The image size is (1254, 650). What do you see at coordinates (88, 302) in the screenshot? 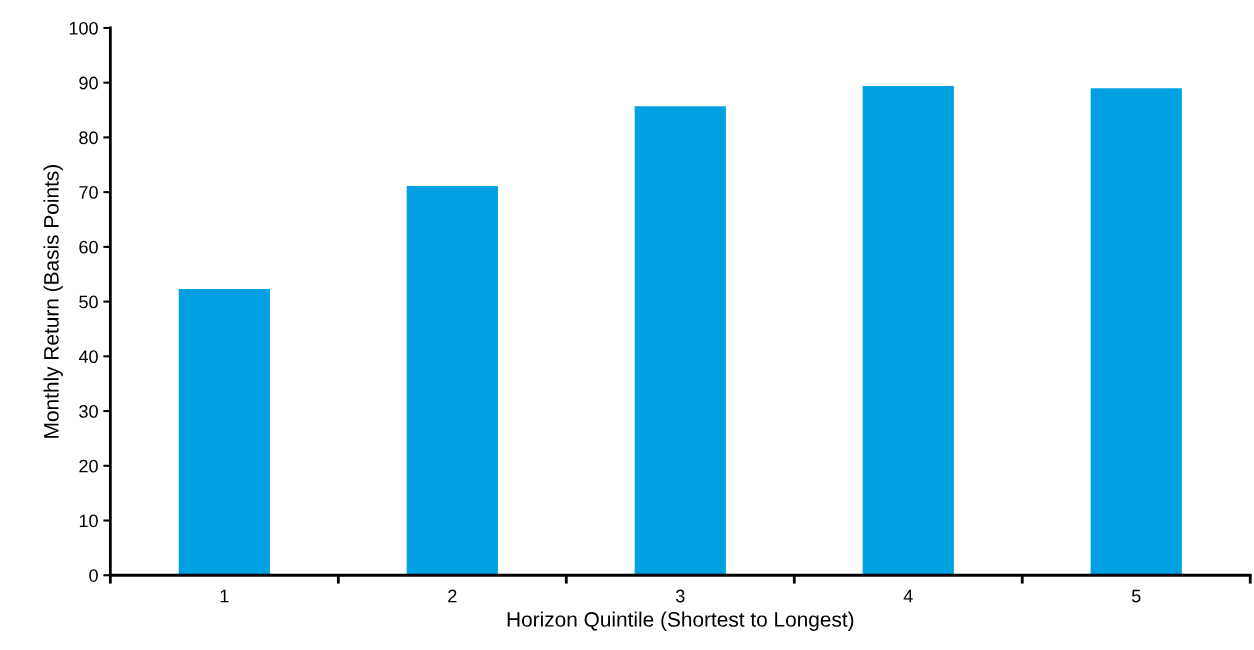
I see `y-tick-label: 50` at bounding box center [88, 302].